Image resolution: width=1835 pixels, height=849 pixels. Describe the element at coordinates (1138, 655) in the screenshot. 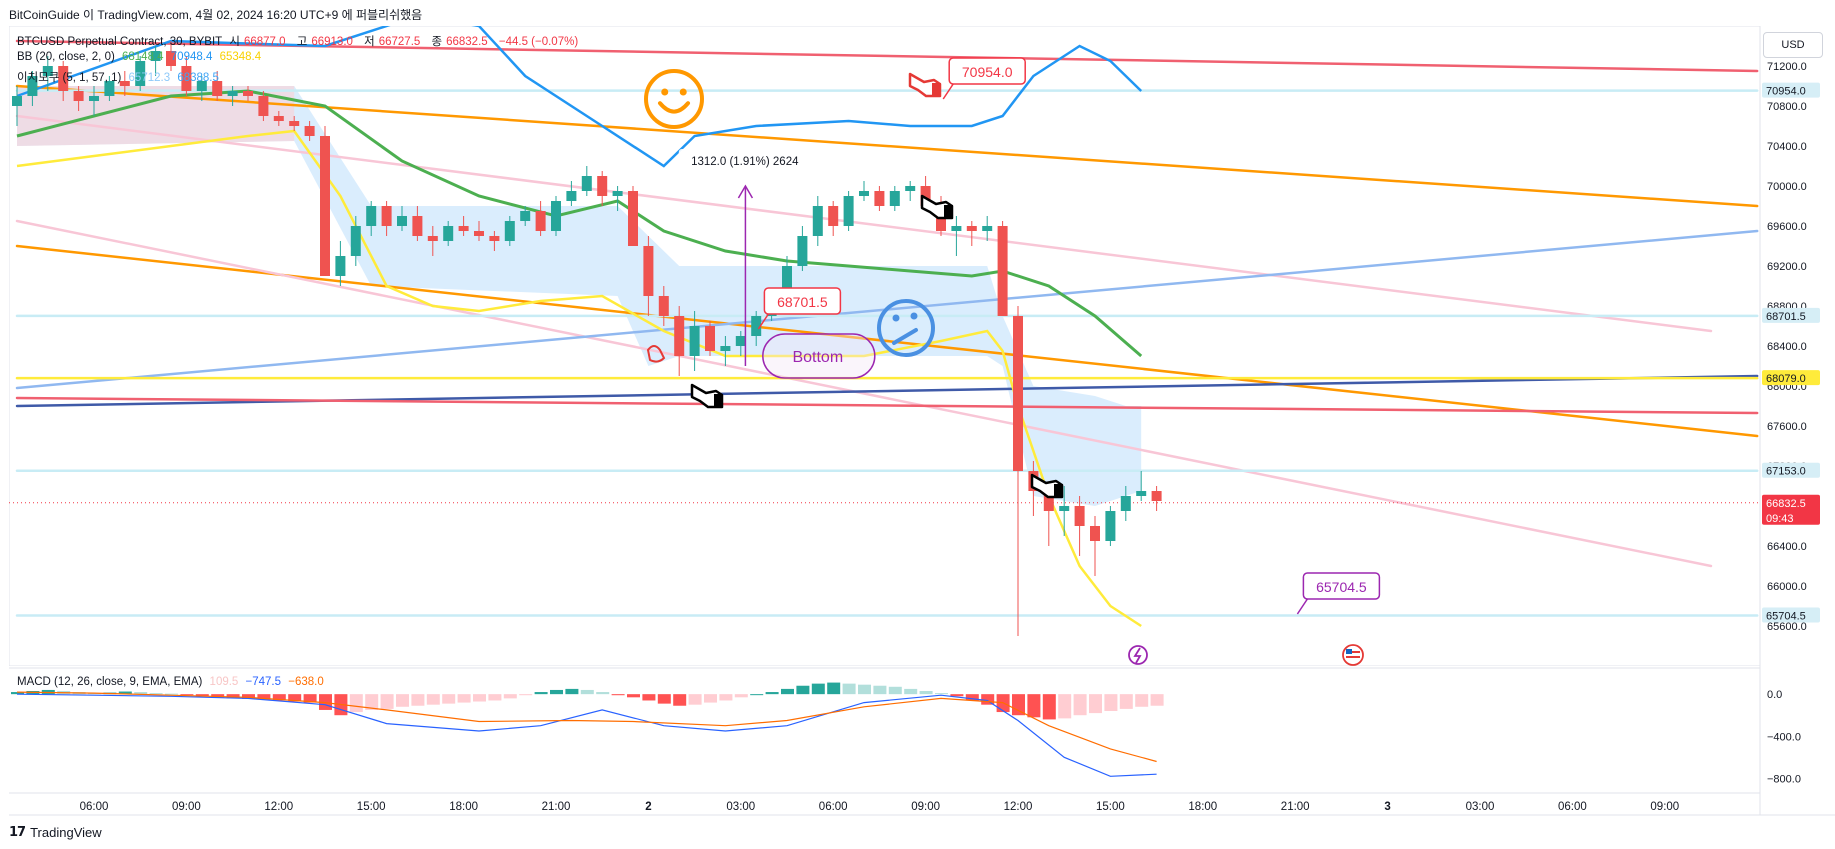

I see `lightning-event-icon` at that location.